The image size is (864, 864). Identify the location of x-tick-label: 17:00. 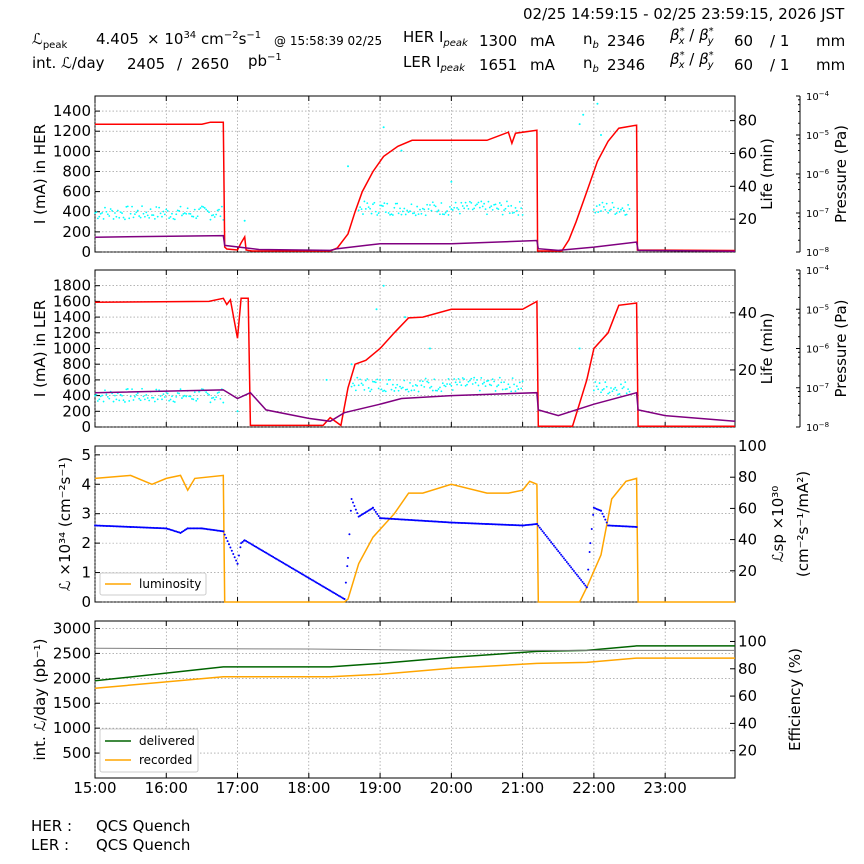
(237, 788).